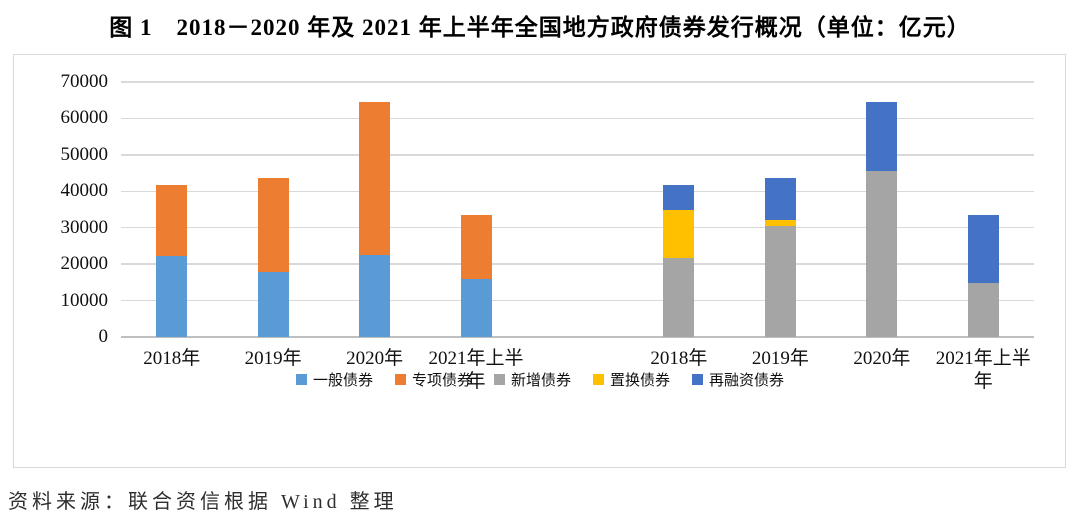  I want to click on legend-item: 置换债券, so click(631, 379).